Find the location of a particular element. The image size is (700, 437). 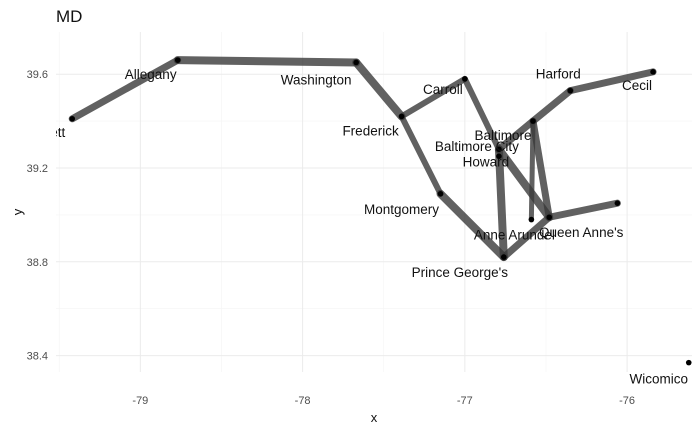

y-tick-label: 38.4 is located at coordinates (37, 357).